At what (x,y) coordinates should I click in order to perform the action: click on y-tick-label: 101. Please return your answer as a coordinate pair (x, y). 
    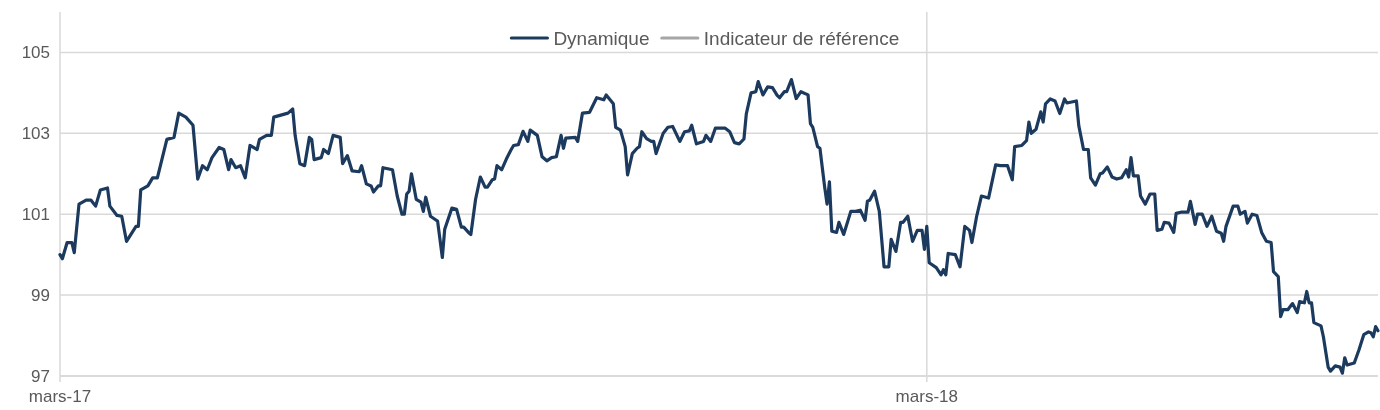
    Looking at the image, I should click on (35, 215).